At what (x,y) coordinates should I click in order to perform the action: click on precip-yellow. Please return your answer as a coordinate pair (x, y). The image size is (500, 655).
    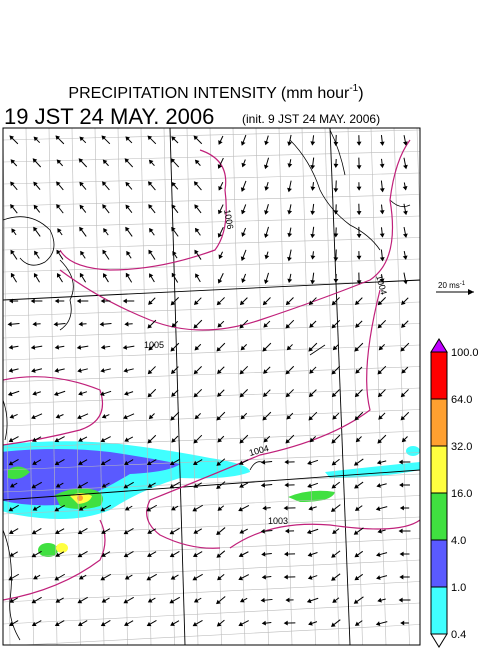
    Looking at the image, I should click on (62, 548).